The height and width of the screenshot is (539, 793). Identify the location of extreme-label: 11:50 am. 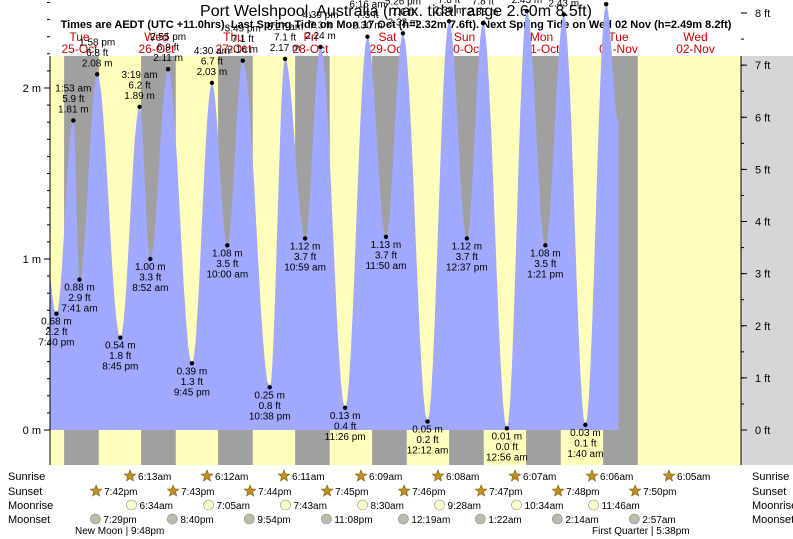
(385, 266).